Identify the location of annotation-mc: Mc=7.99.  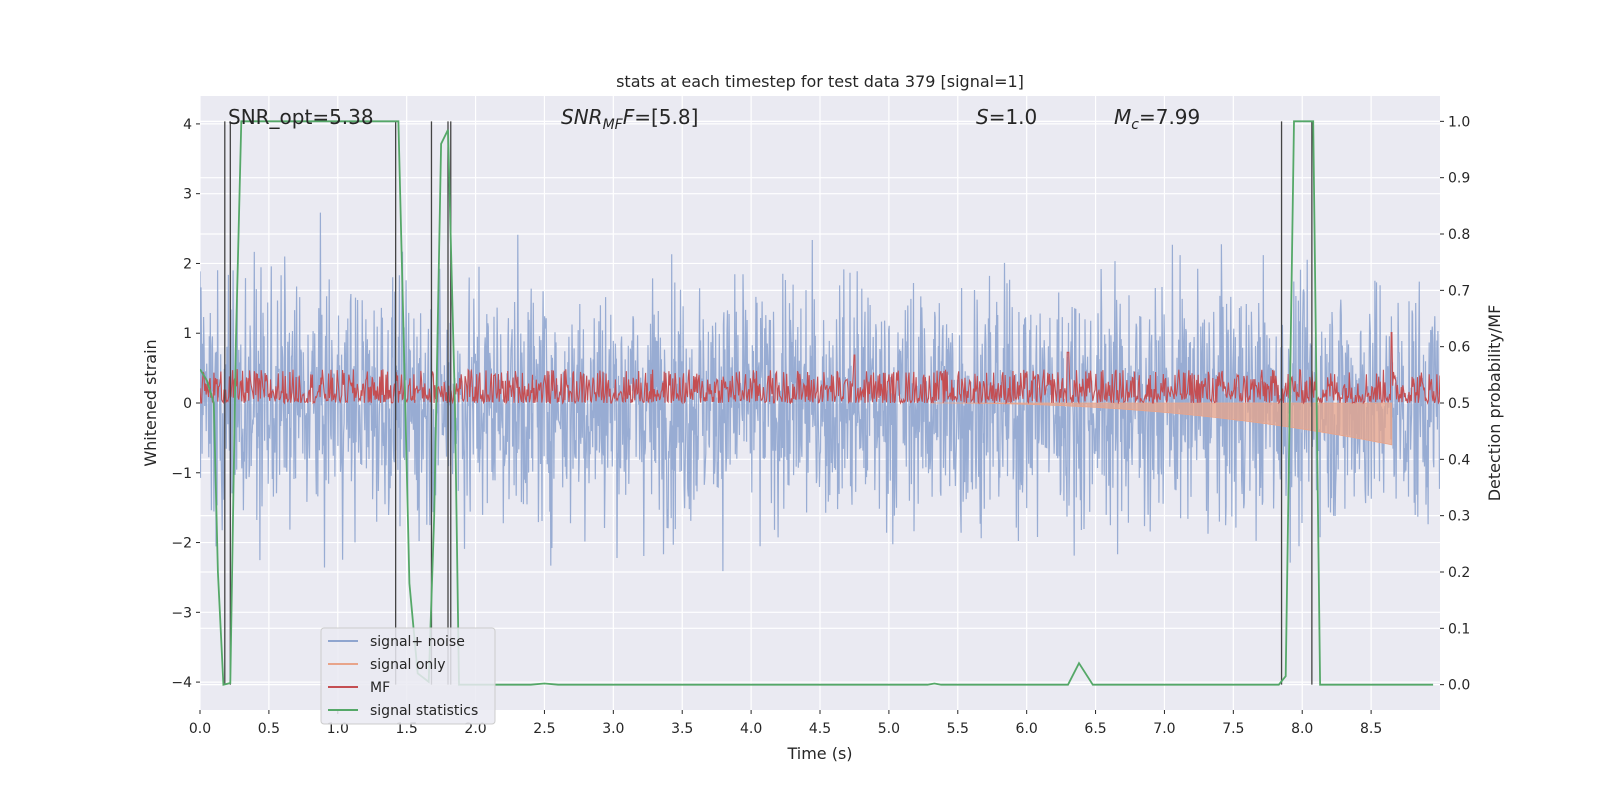
(1157, 119).